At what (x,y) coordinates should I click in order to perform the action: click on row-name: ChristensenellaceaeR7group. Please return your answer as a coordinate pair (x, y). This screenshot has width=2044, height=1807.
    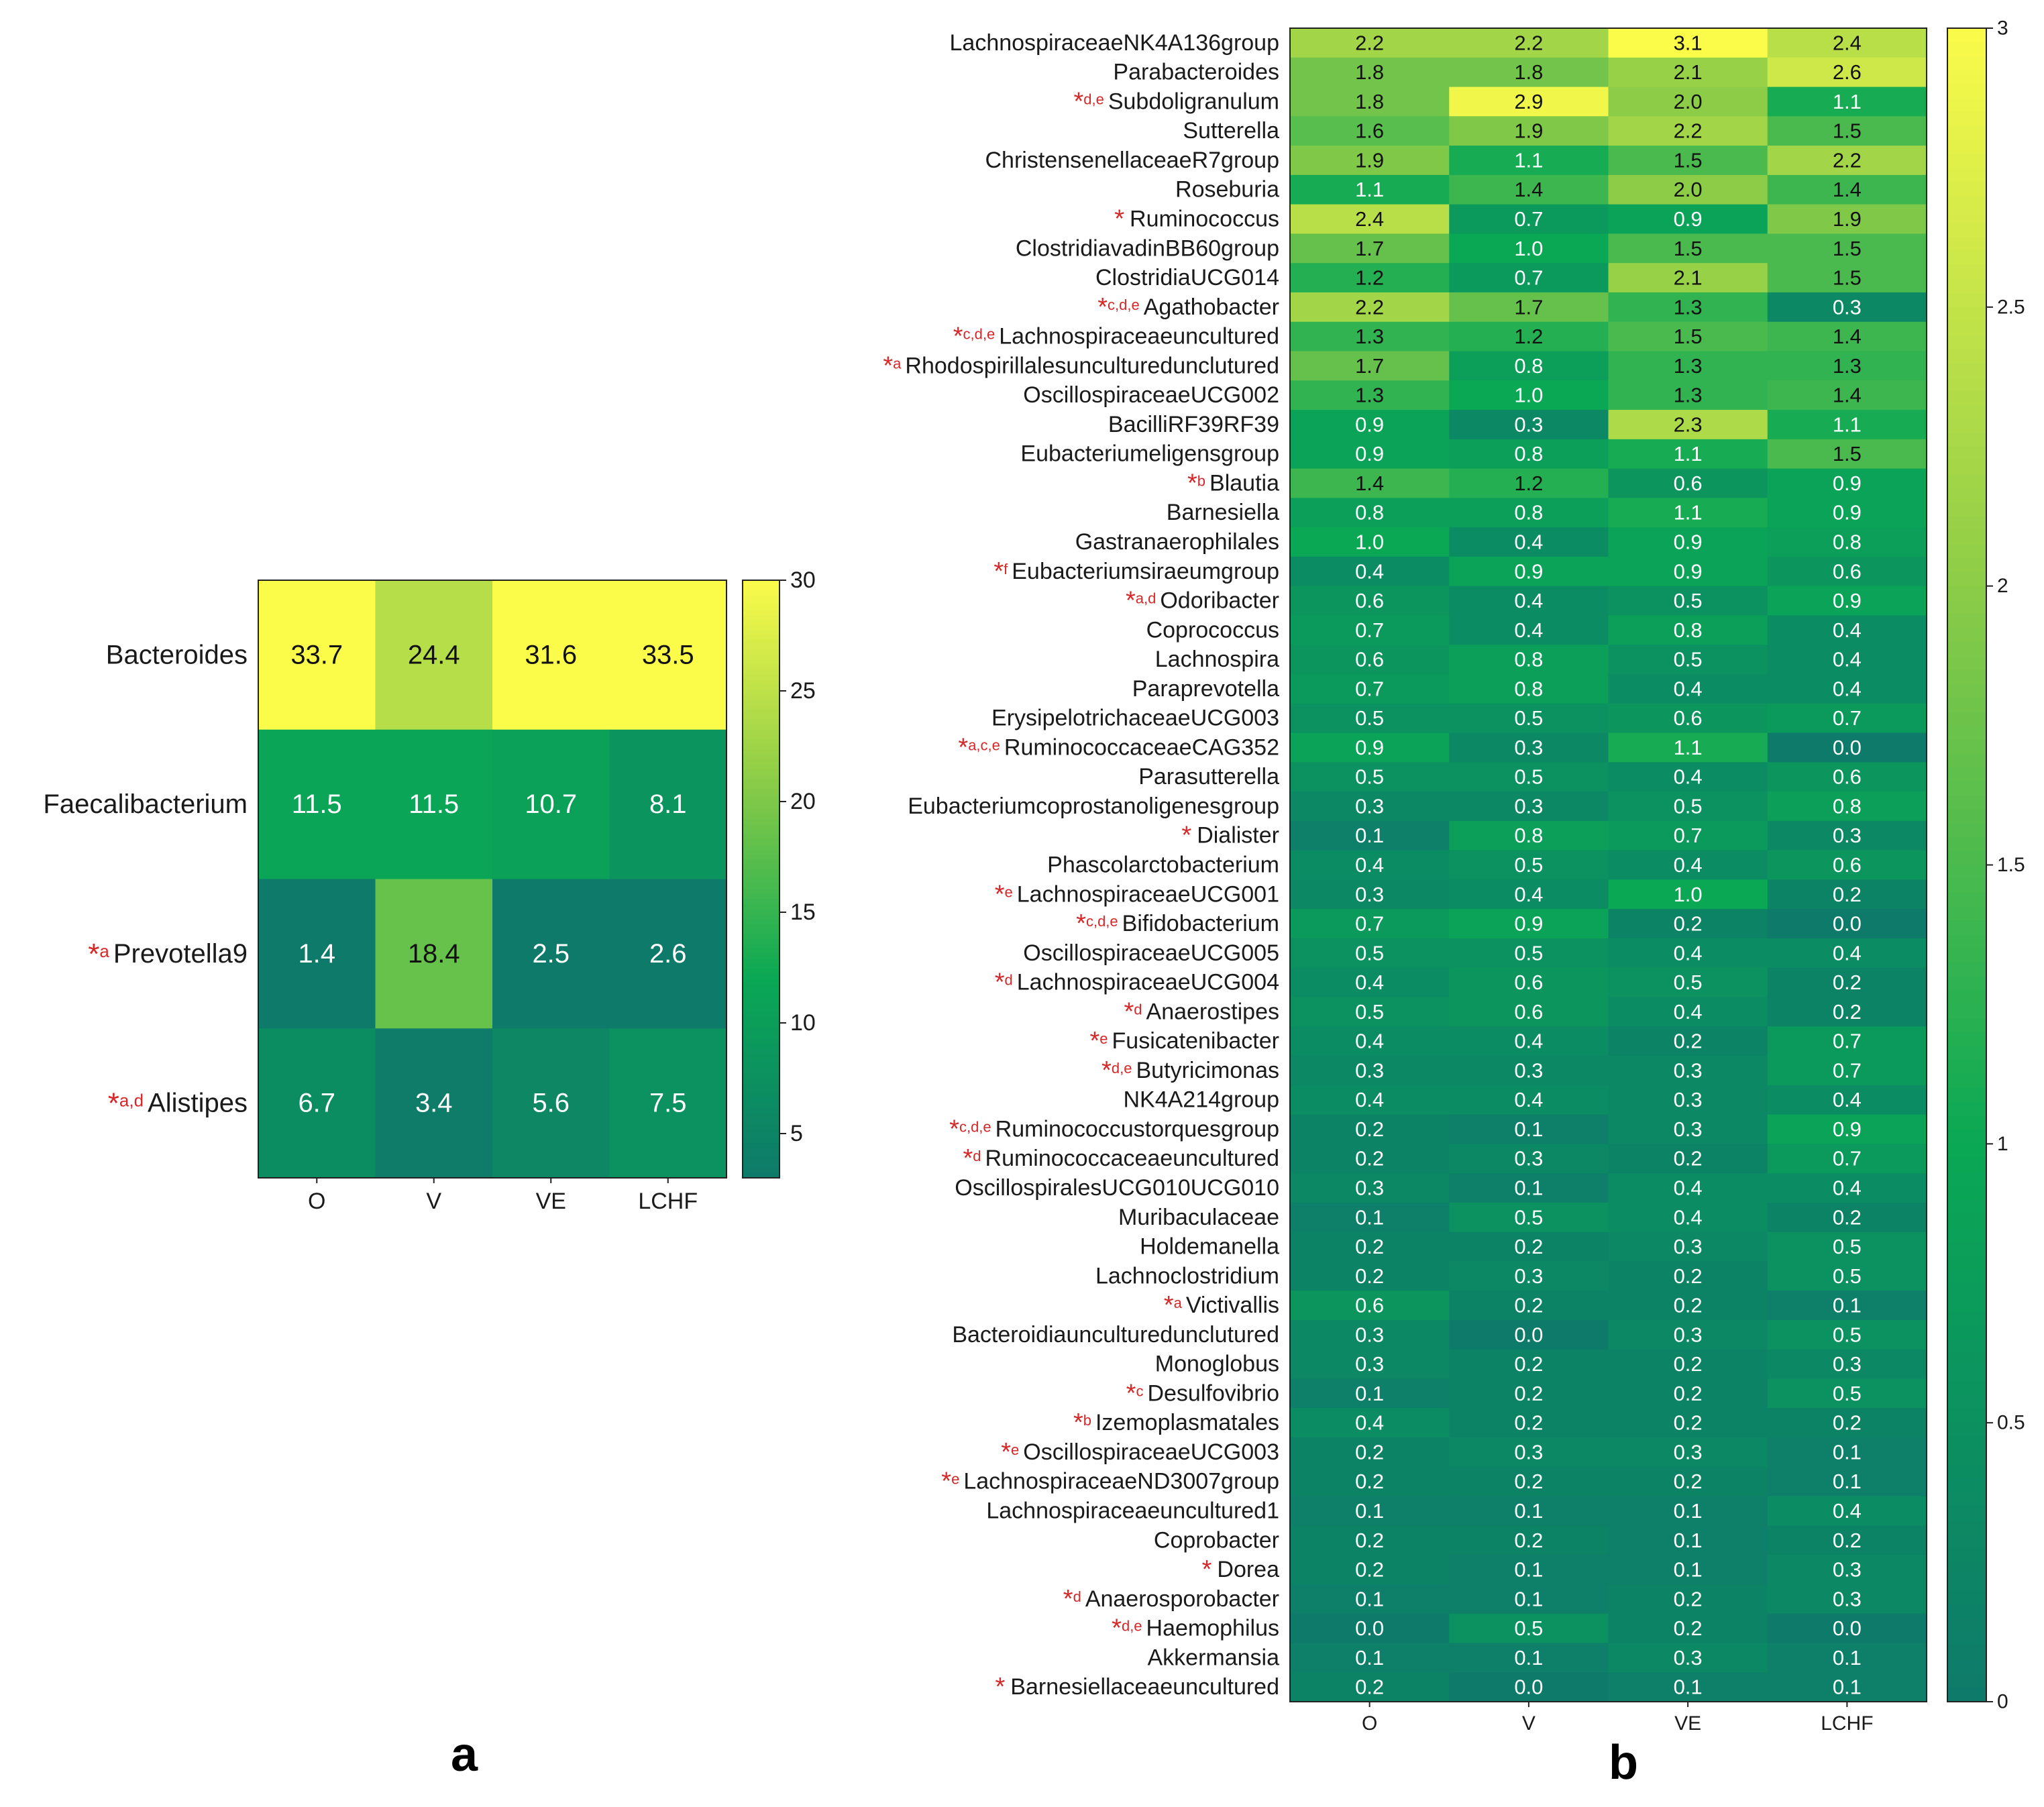
    Looking at the image, I should click on (1132, 160).